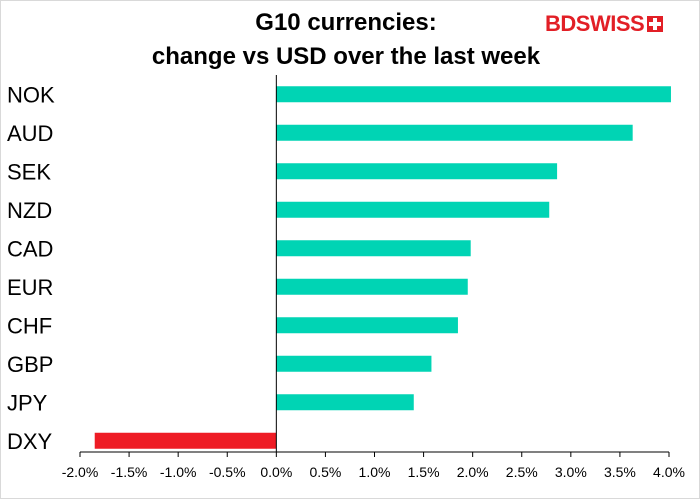  Describe the element at coordinates (346, 22) in the screenshot. I see `chart-title-line-1: G10 currencies:` at that location.